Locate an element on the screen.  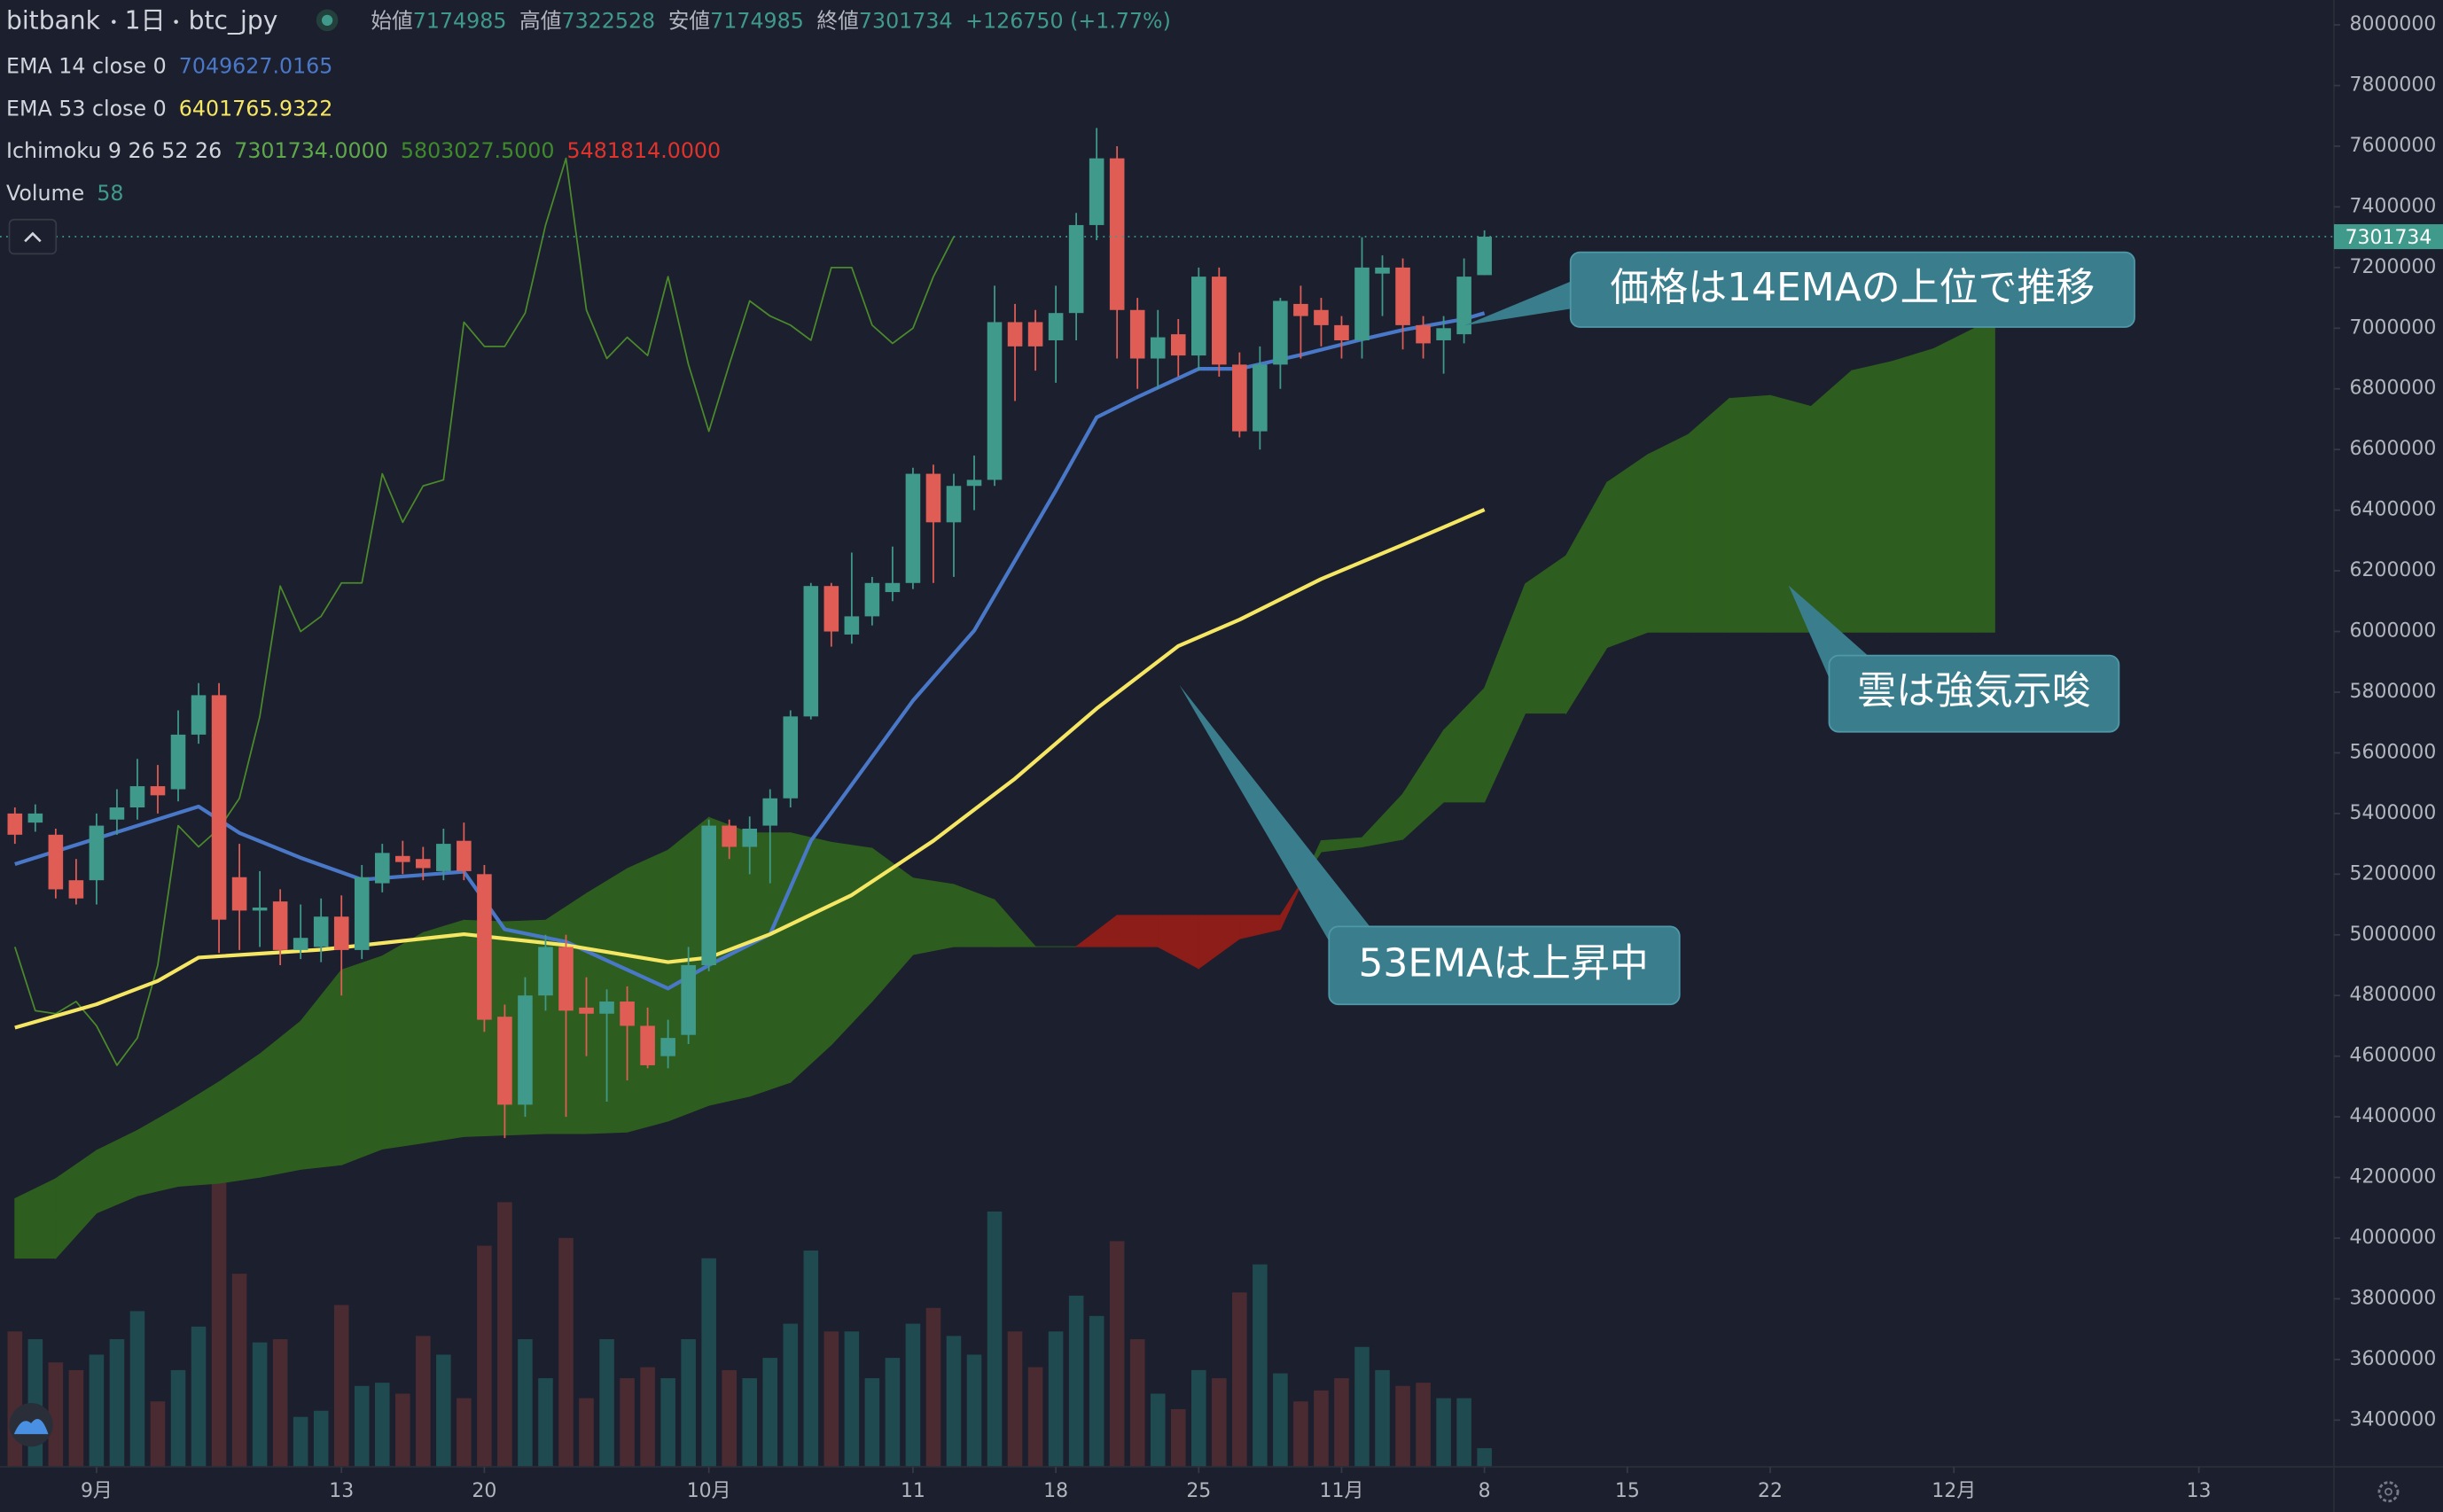
y-tick-label: 4800000 is located at coordinates (2393, 995).